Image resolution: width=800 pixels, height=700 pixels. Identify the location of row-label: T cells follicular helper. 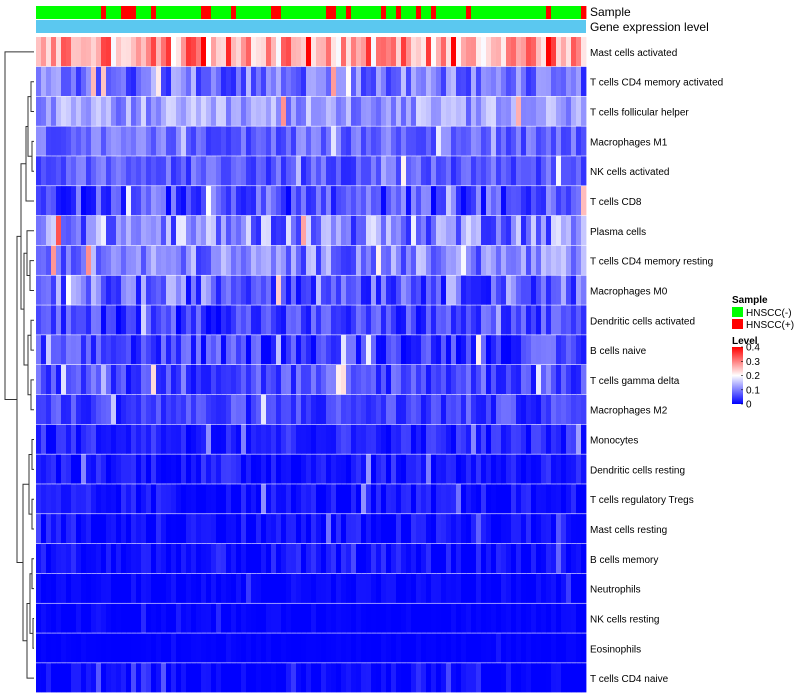
(639, 113).